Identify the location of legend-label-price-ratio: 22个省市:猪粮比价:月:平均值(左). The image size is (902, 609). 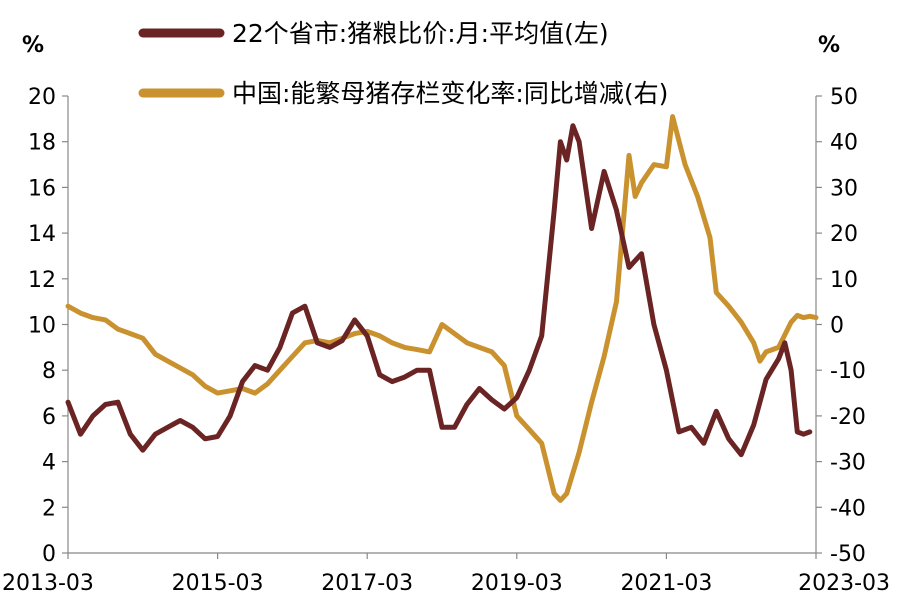
(420, 33).